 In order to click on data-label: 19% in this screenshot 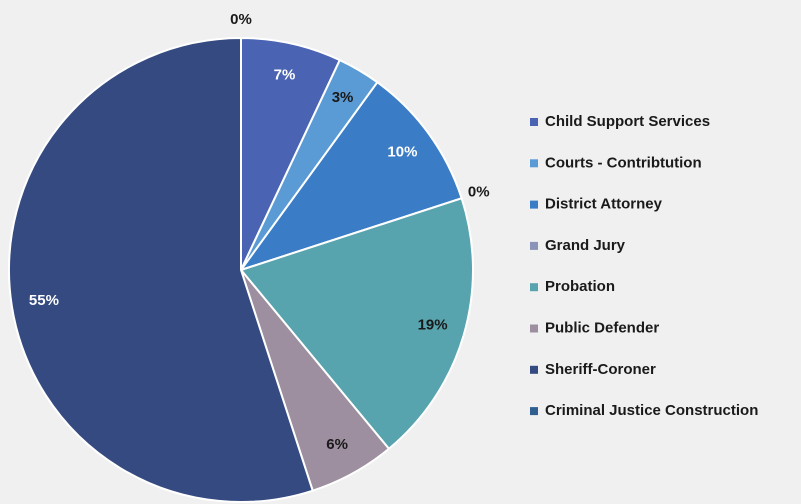, I will do `click(433, 325)`.